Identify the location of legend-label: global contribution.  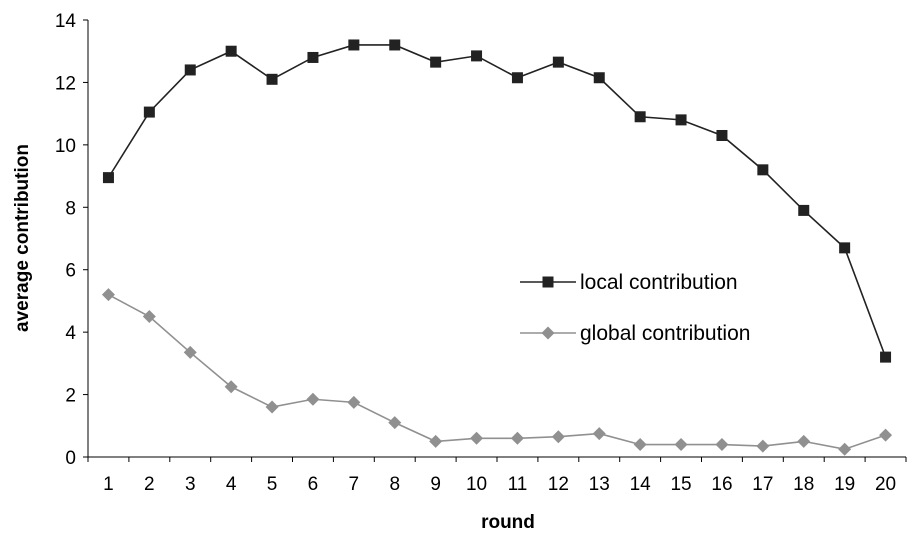
(665, 333).